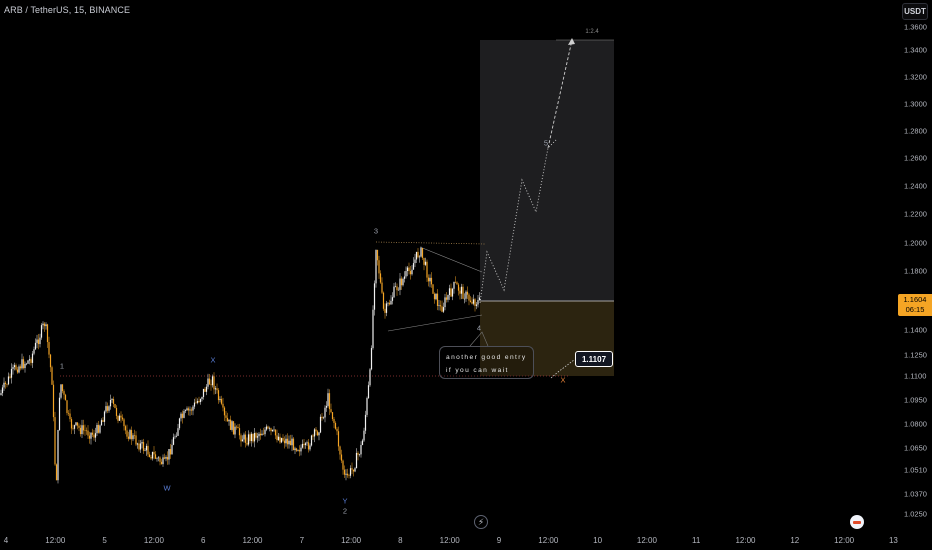 The image size is (932, 550). I want to click on time-tick: 12:00, so click(252, 540).